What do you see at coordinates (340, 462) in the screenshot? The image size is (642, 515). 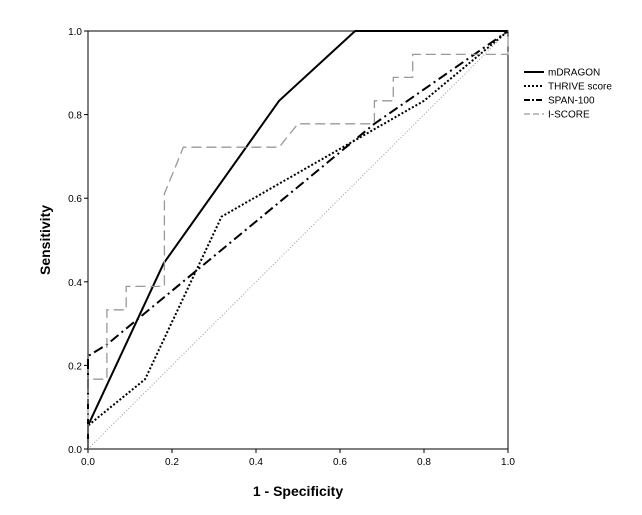 I see `x-tick-label: 0.6` at bounding box center [340, 462].